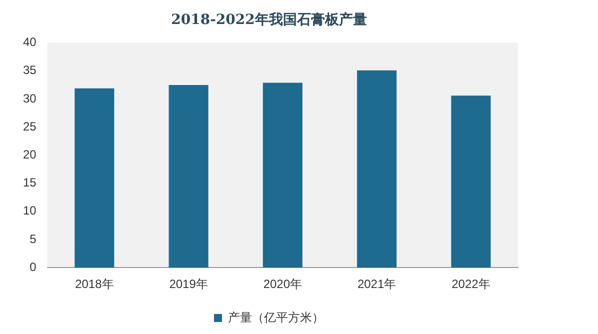 This screenshot has height=334, width=598. What do you see at coordinates (188, 284) in the screenshot?
I see `x-tick-label: 2019年` at bounding box center [188, 284].